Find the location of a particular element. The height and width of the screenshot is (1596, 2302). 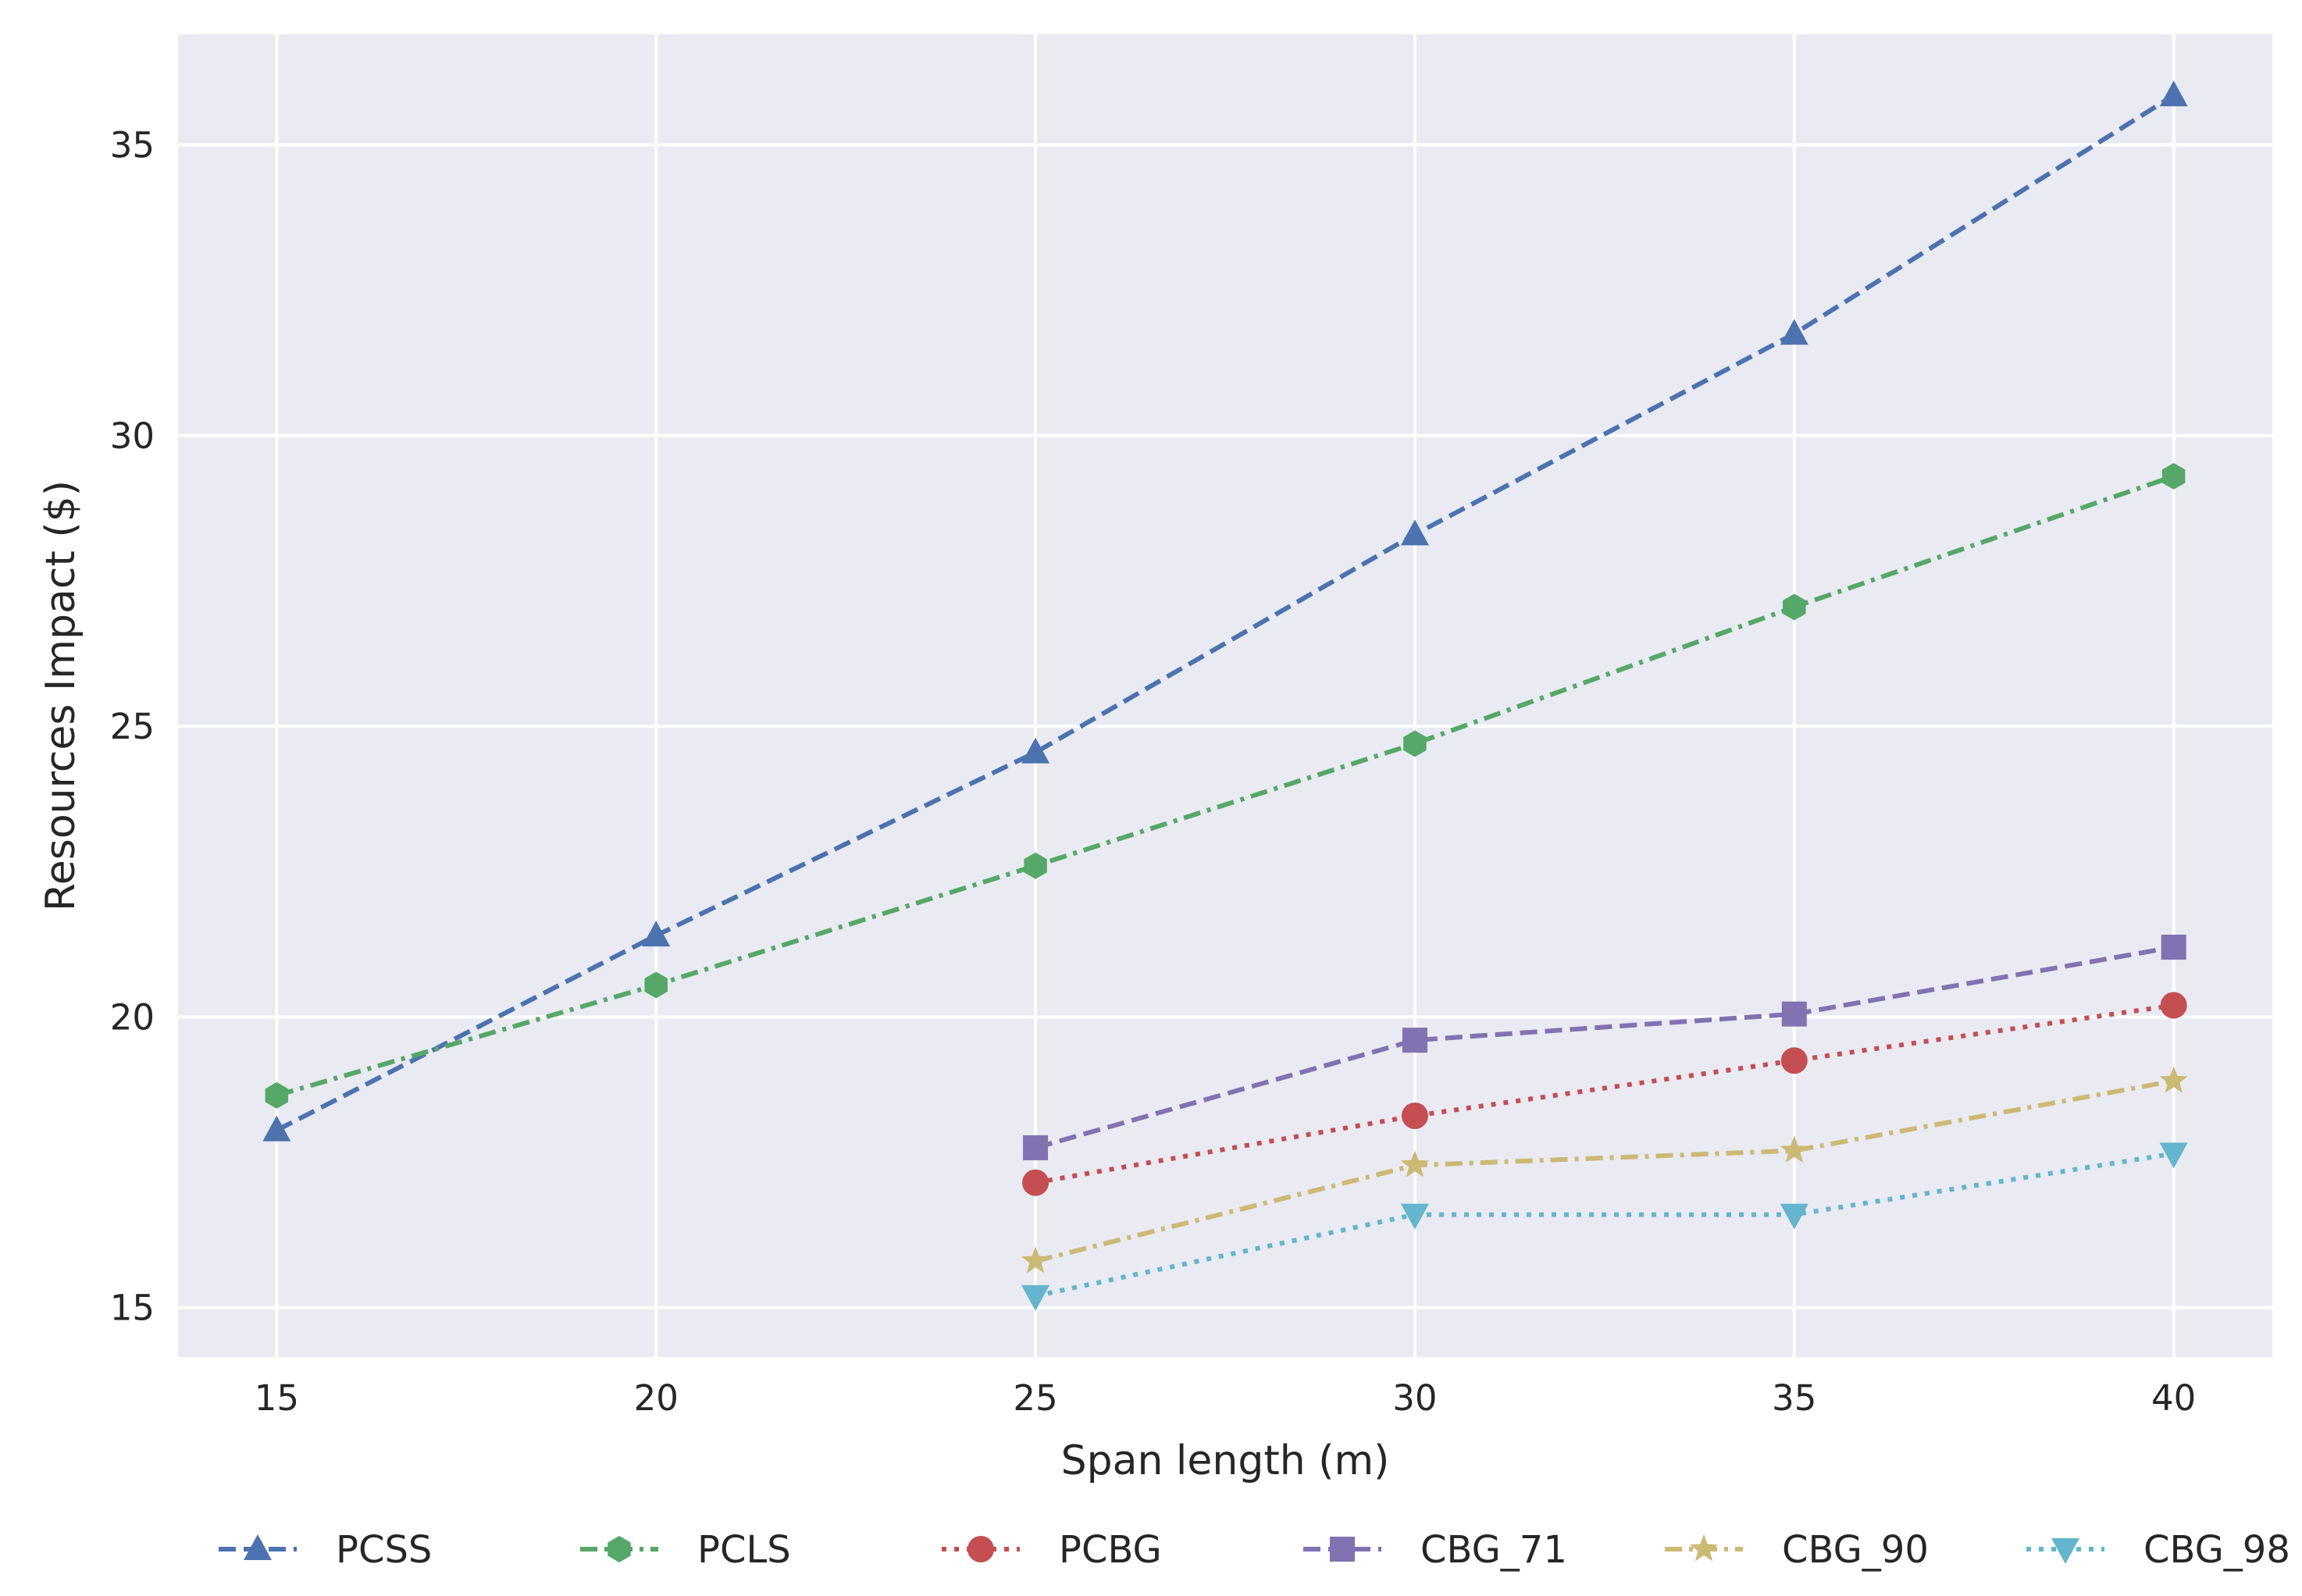

y-tick-label: 15 is located at coordinates (133, 1308).